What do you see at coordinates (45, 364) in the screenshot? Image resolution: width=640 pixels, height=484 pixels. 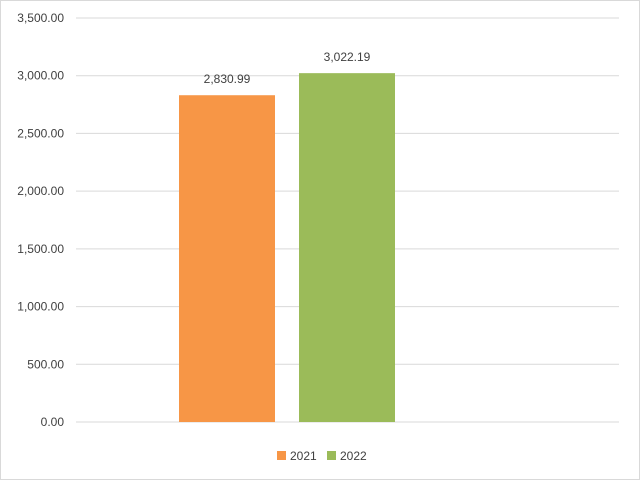 I see `y-tick-label: 500.00` at bounding box center [45, 364].